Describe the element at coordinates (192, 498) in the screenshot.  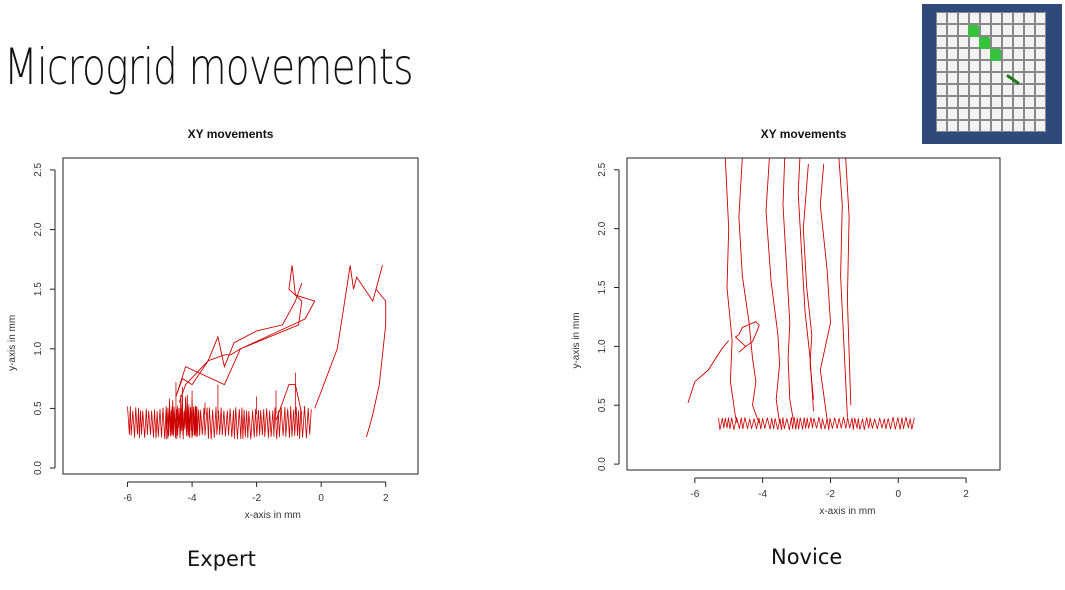
I see `x-tick-label: -4` at that location.